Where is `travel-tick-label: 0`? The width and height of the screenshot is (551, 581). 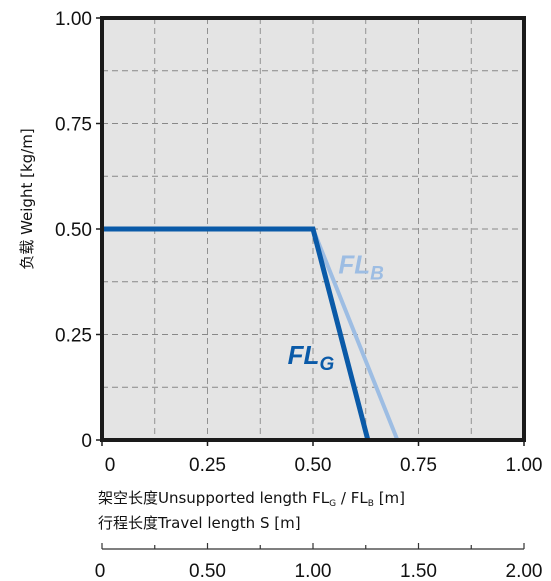 travel-tick-label: 0 is located at coordinates (100, 571).